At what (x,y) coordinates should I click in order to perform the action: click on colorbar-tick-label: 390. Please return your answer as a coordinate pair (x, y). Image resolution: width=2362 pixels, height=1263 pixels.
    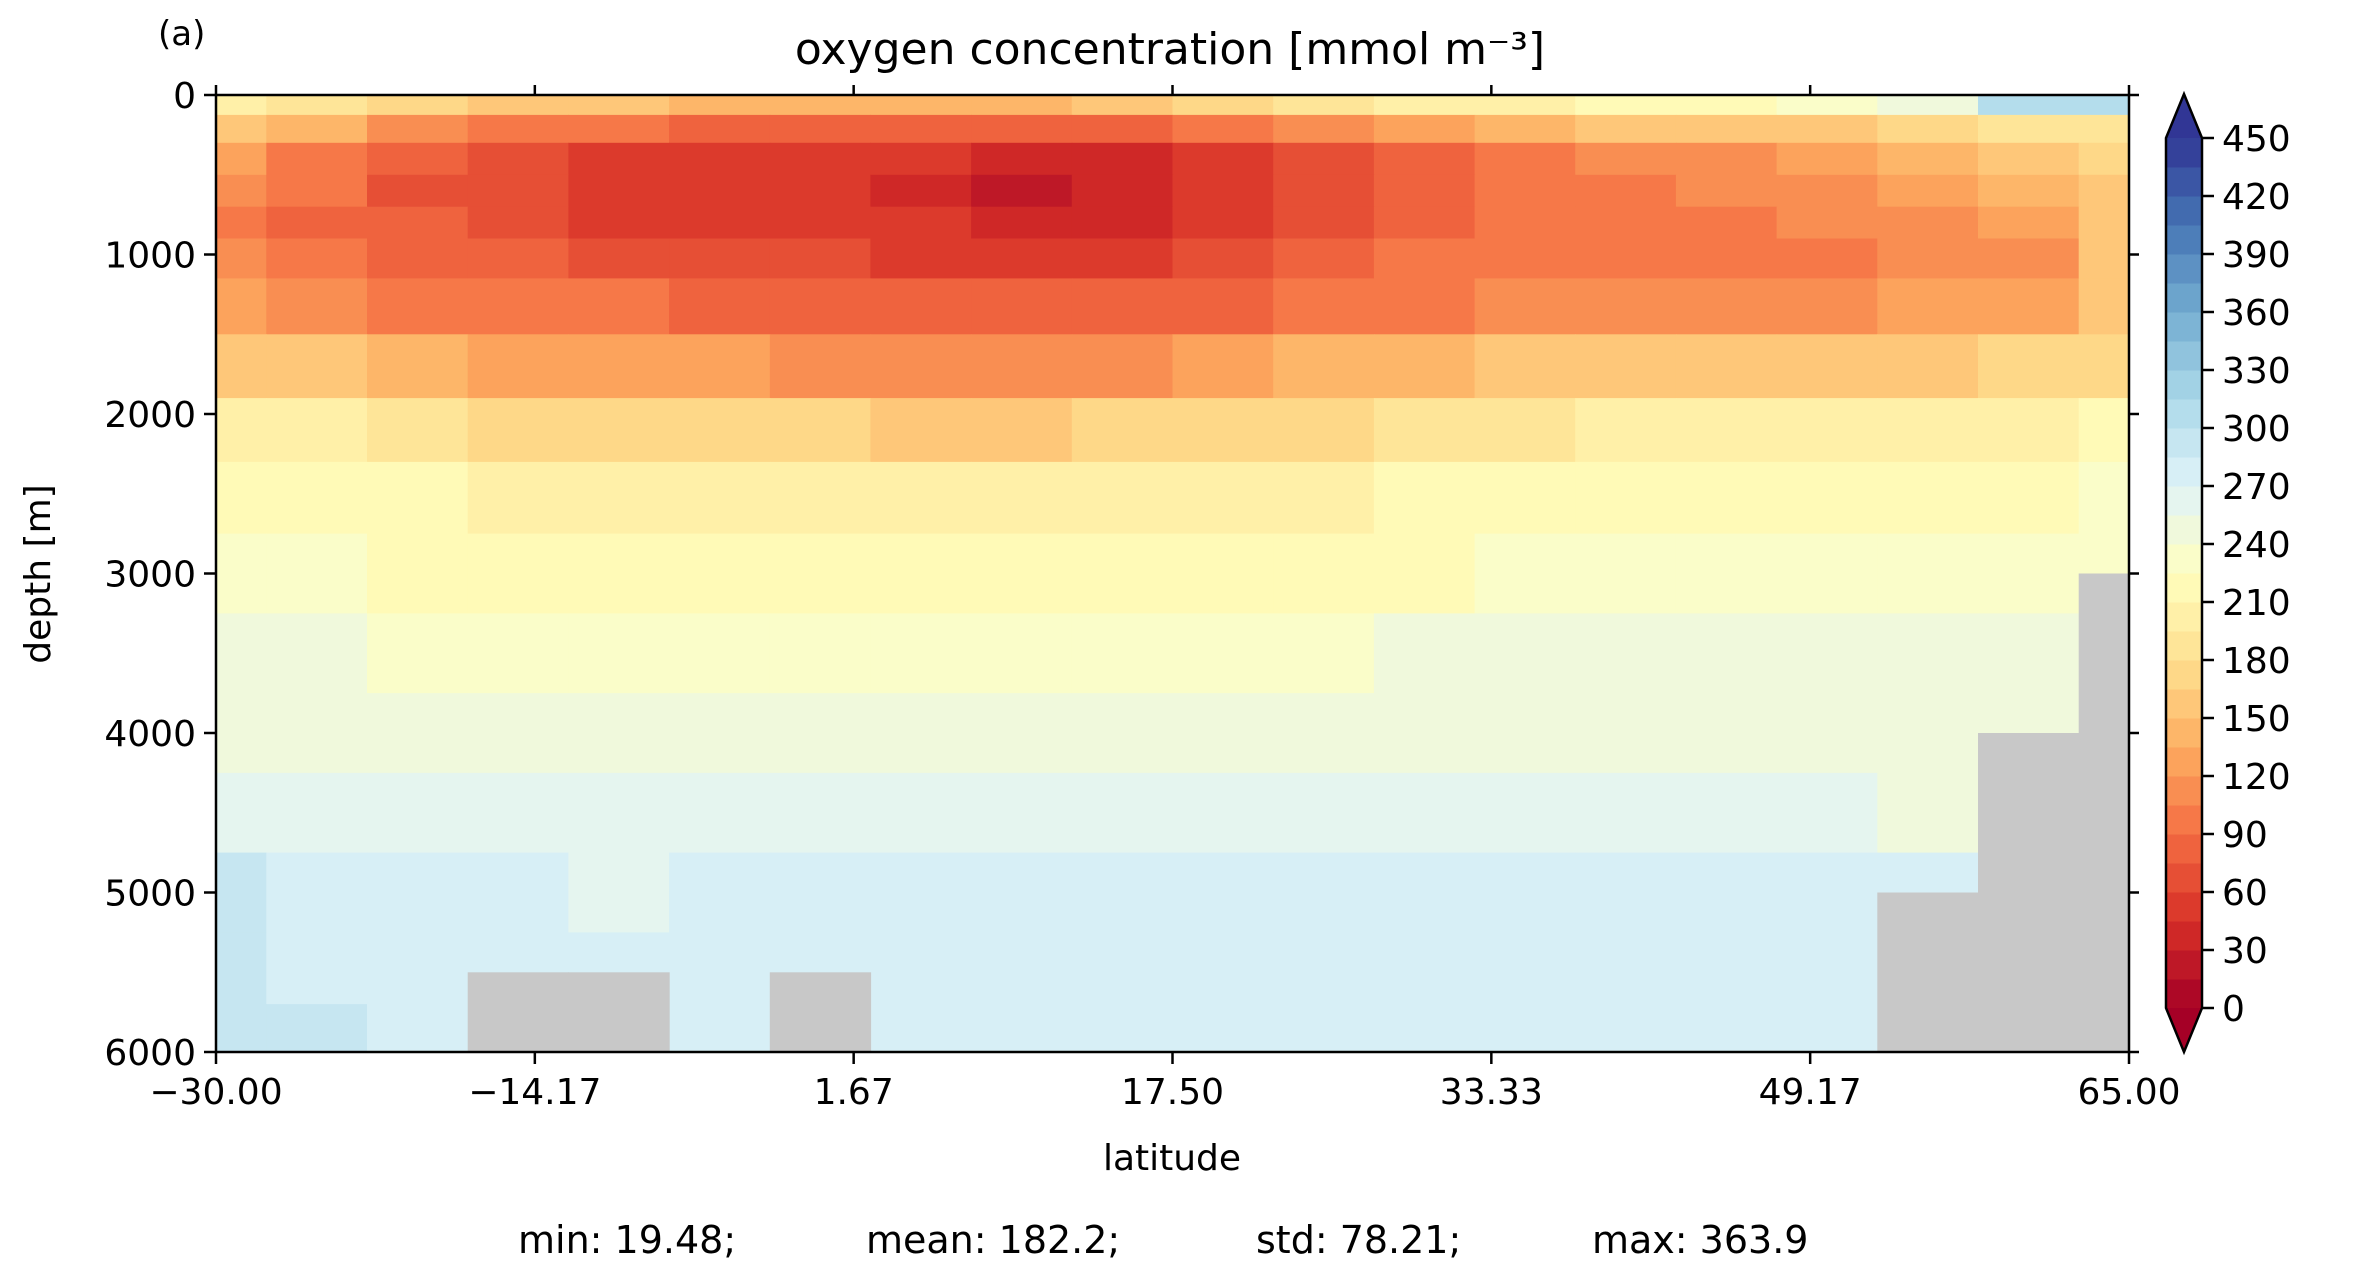
    Looking at the image, I should click on (2256, 255).